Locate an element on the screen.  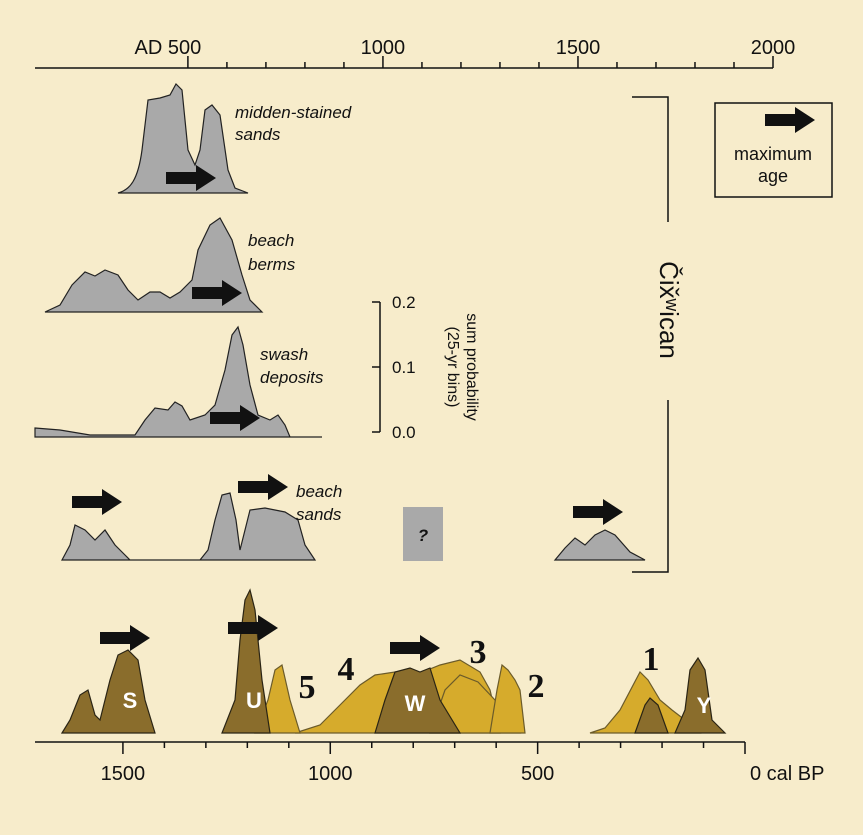
group-label: Čix̌ʷican is located at coordinates (669, 310).